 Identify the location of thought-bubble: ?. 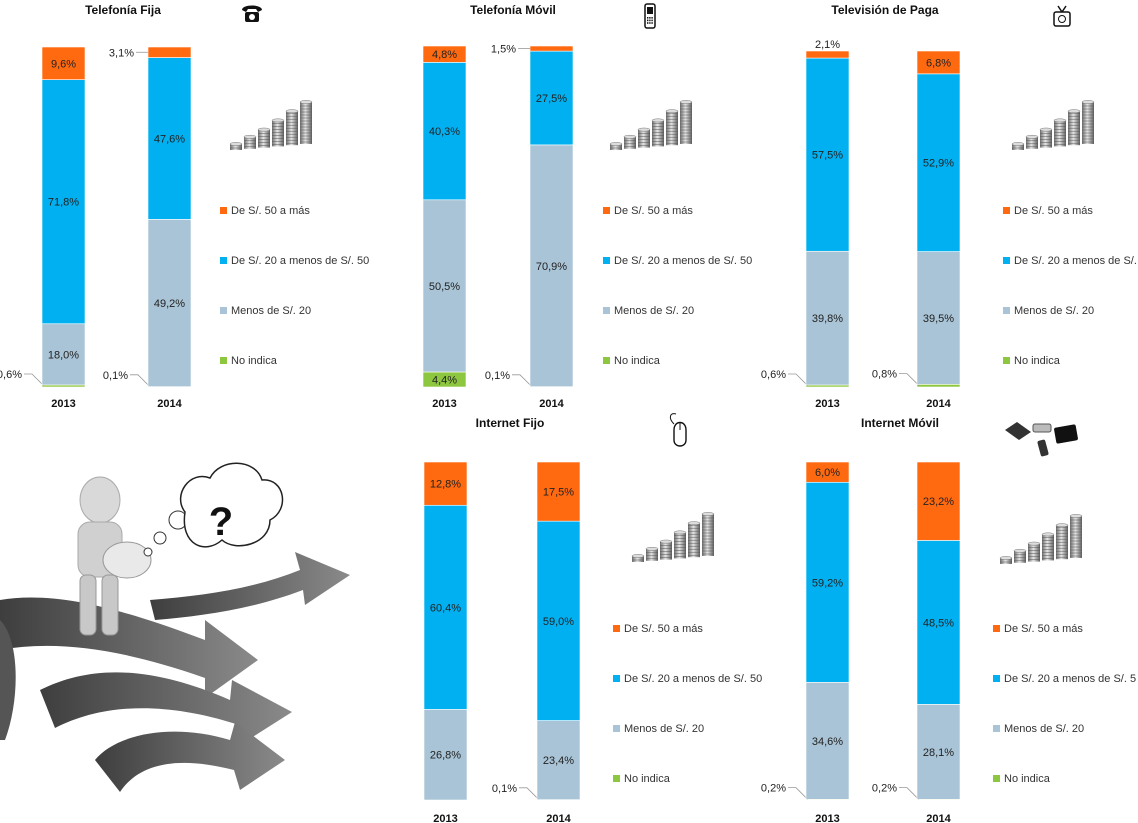
(213, 509).